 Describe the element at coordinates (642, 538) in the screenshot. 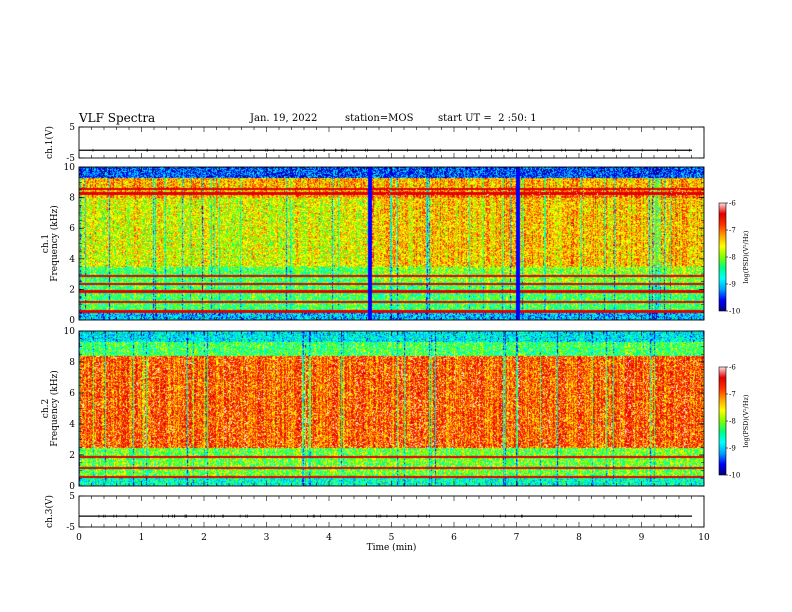

I see `x-tick-label: 9` at that location.